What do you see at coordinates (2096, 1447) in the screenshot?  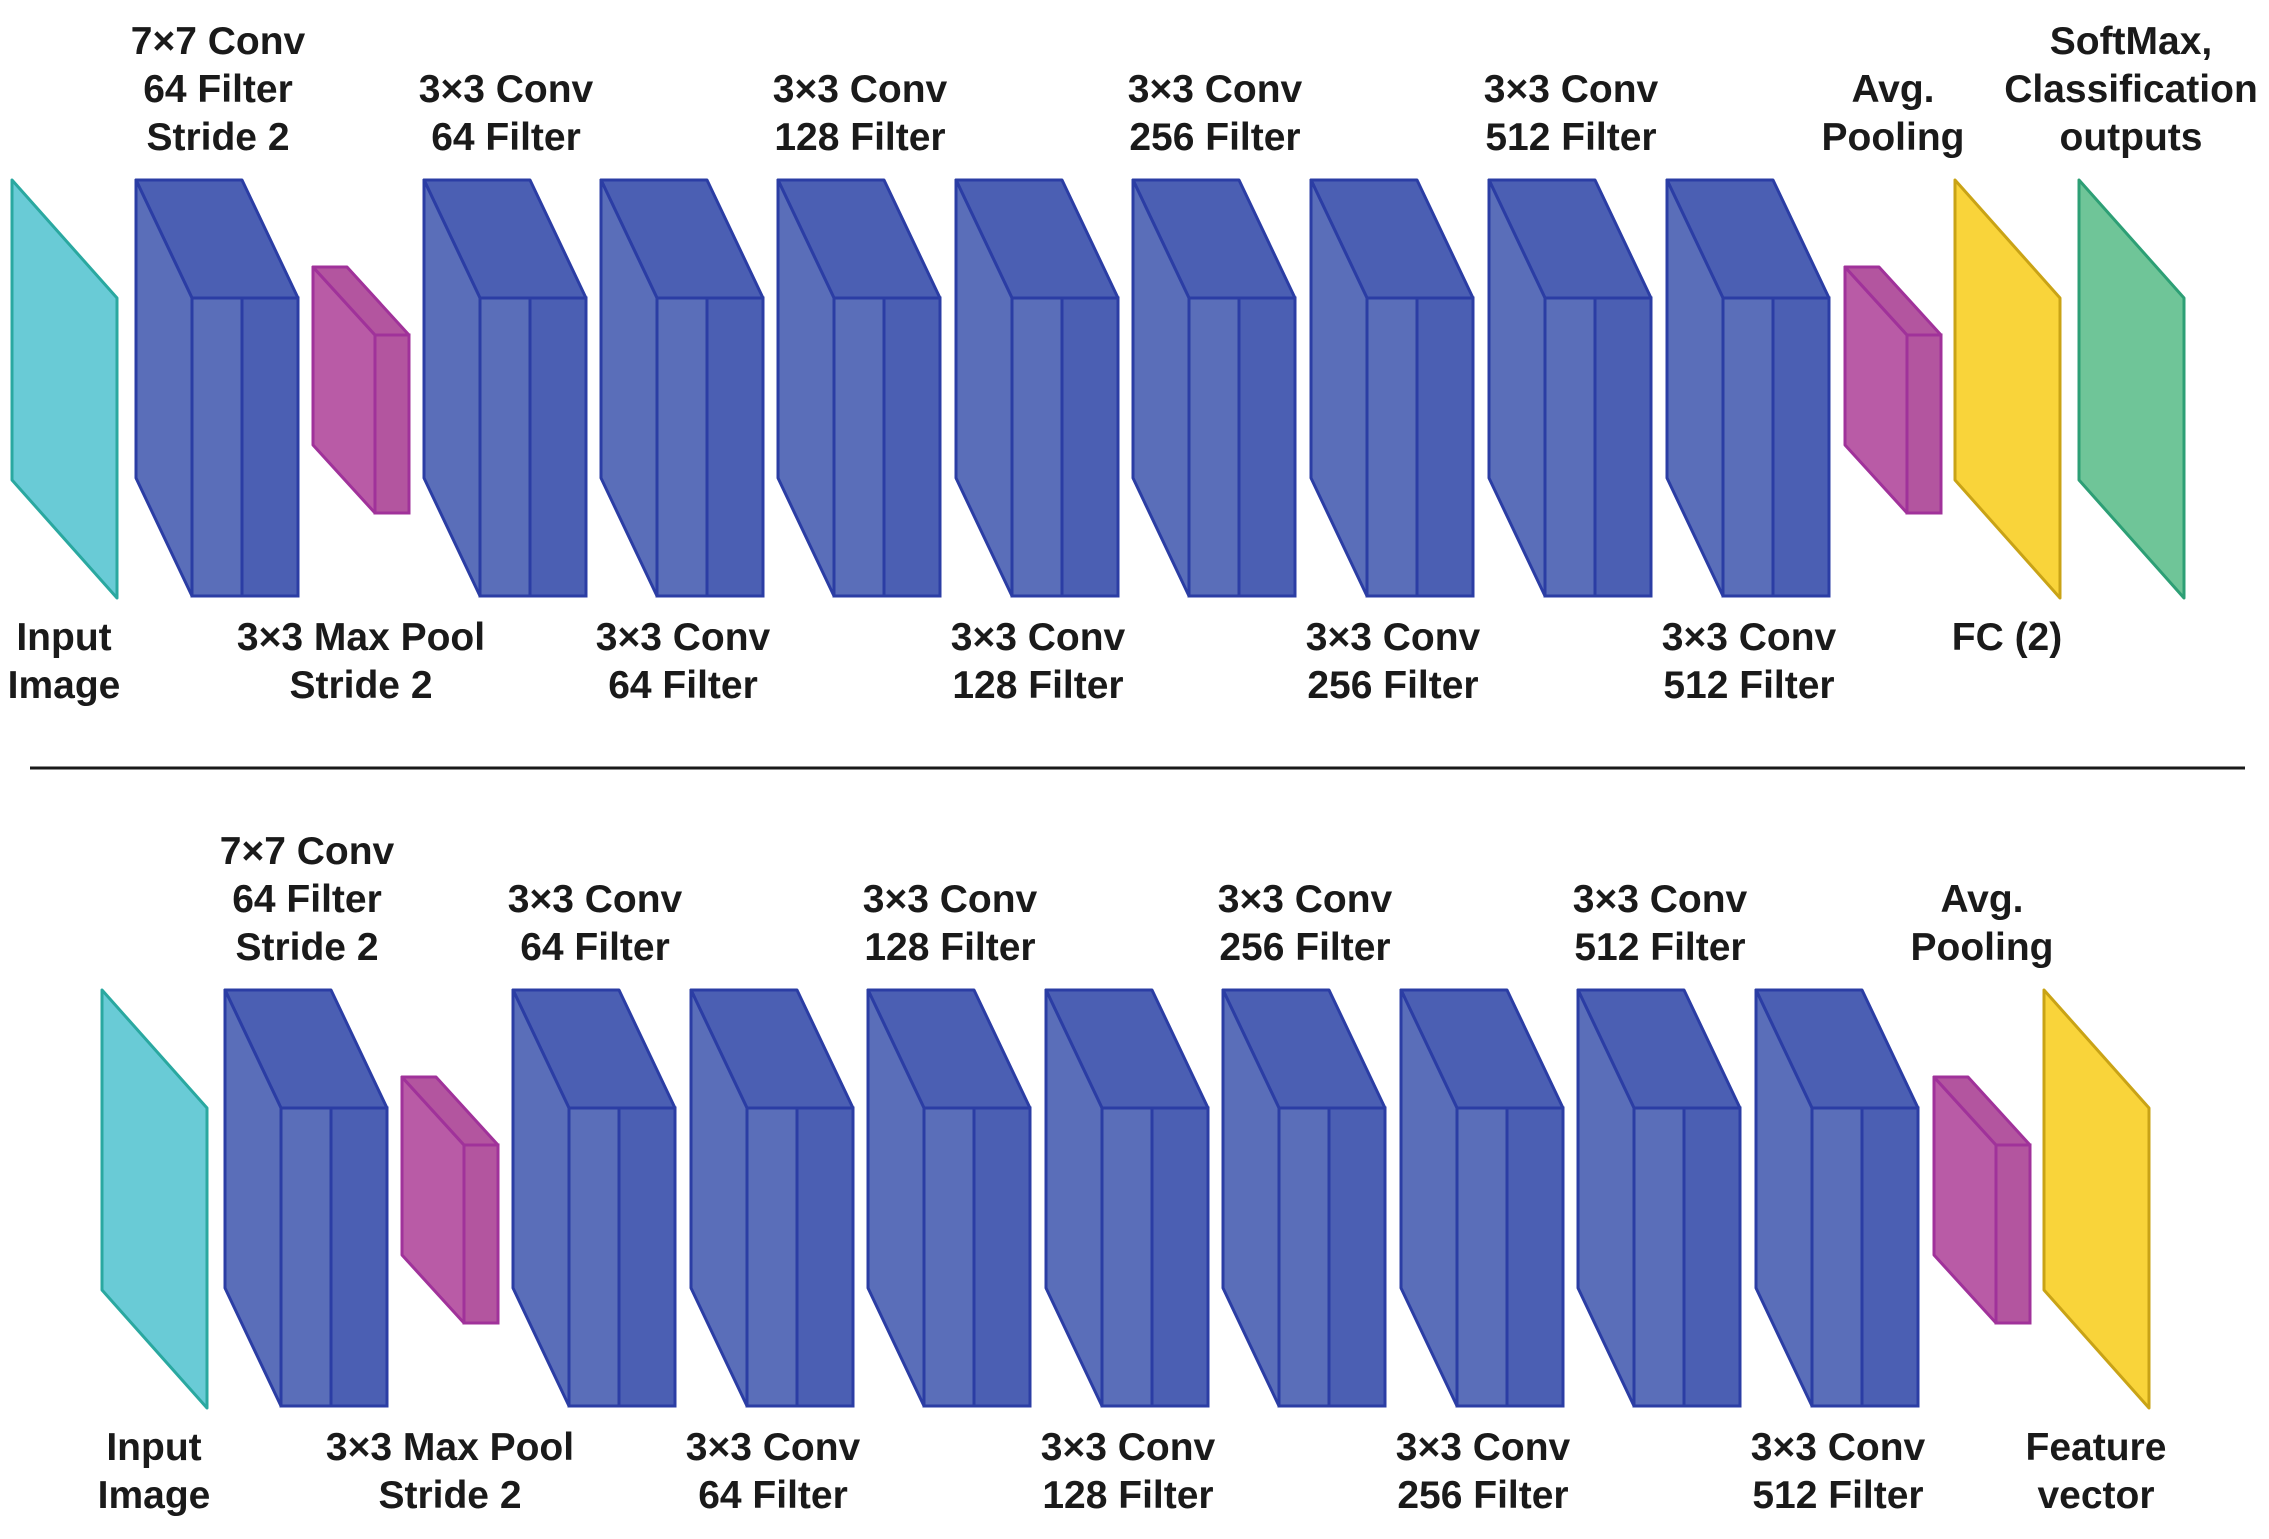 I see `bottom-network-label-12-line-0: Feature` at bounding box center [2096, 1447].